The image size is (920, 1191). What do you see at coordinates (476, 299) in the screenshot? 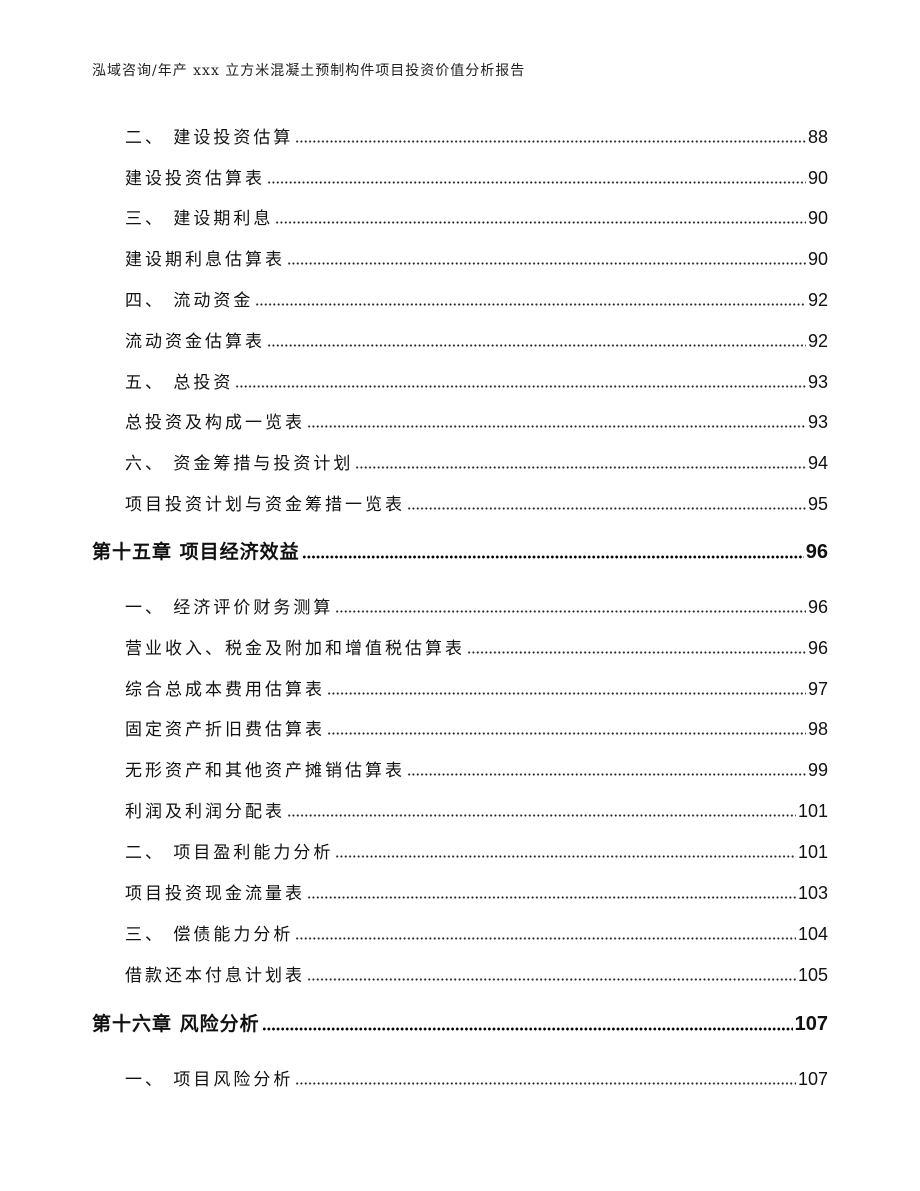
I see `toc-entry: 四、 流动资金 92` at bounding box center [476, 299].